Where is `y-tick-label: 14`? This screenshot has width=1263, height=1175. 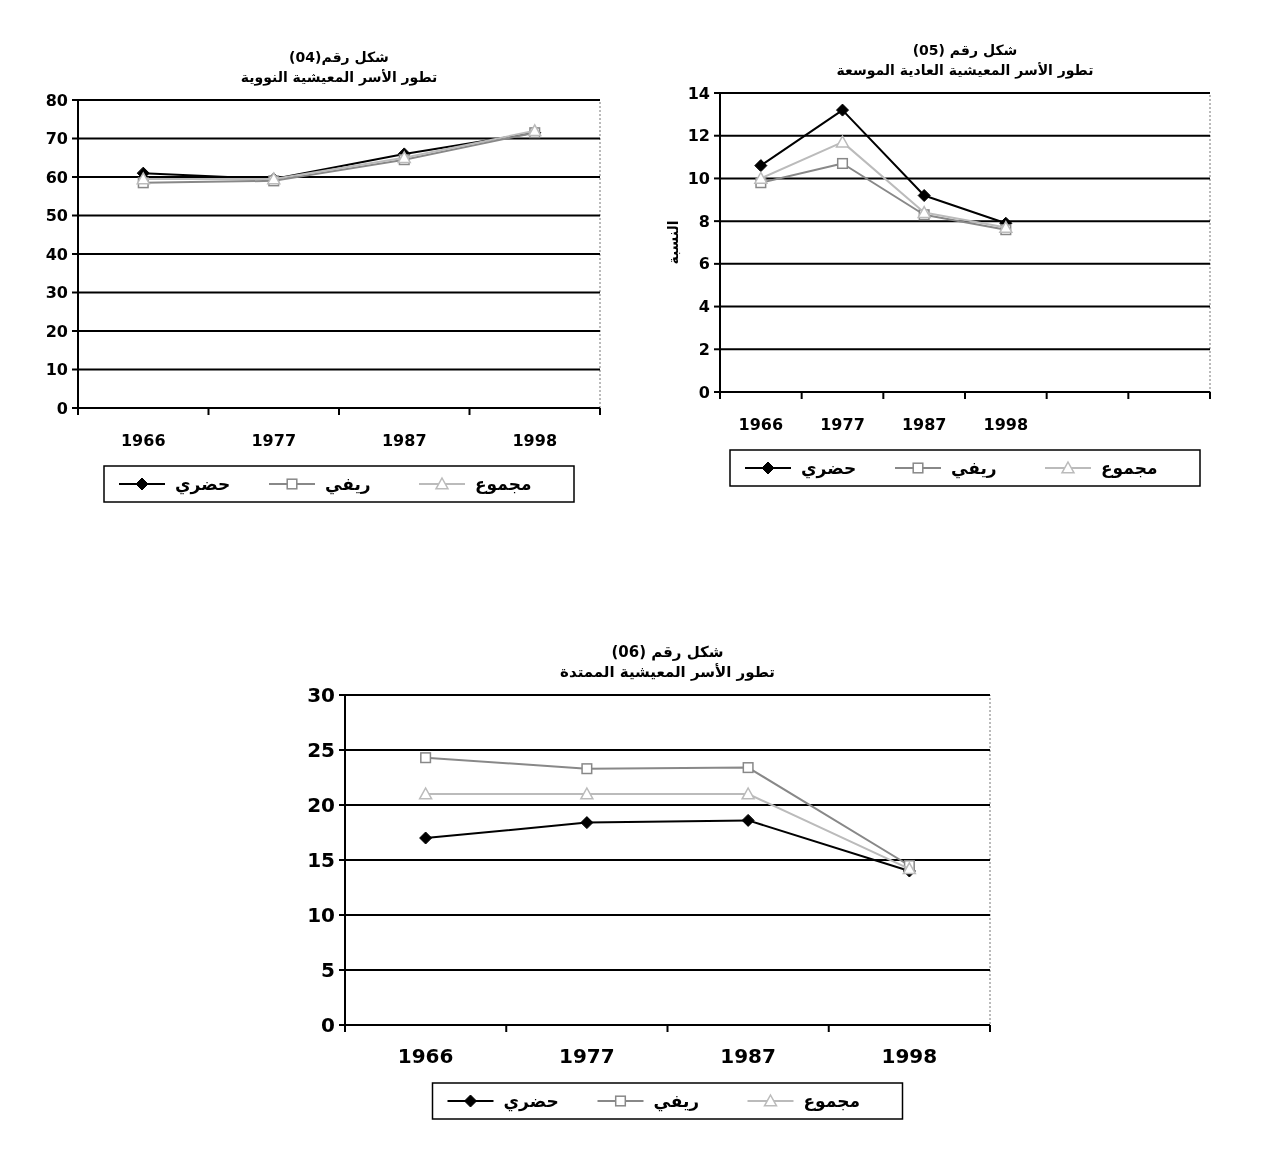 y-tick-label: 14 is located at coordinates (698, 93).